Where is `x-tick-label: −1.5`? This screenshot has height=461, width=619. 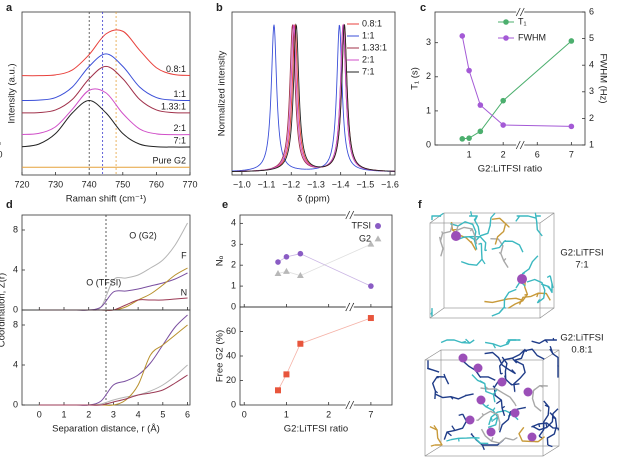 x-tick-label: −1.5 is located at coordinates (365, 184).